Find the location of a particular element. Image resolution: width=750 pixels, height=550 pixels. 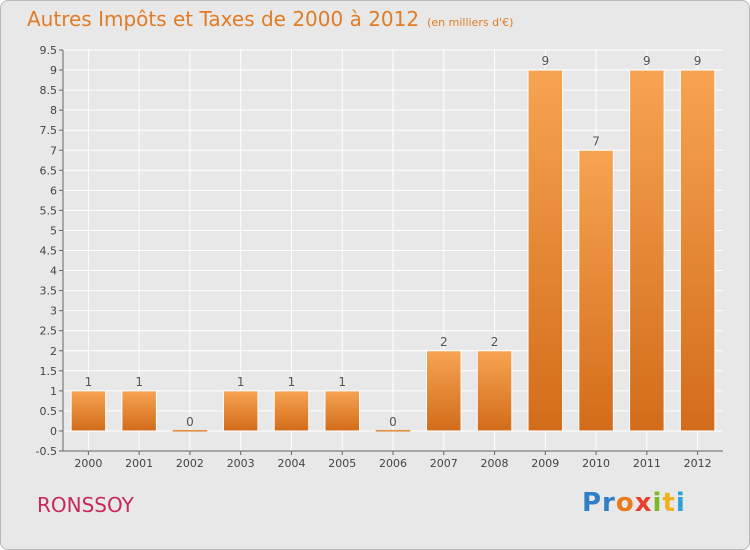

chart-unit-text: (en milliers d'€) is located at coordinates (470, 22).